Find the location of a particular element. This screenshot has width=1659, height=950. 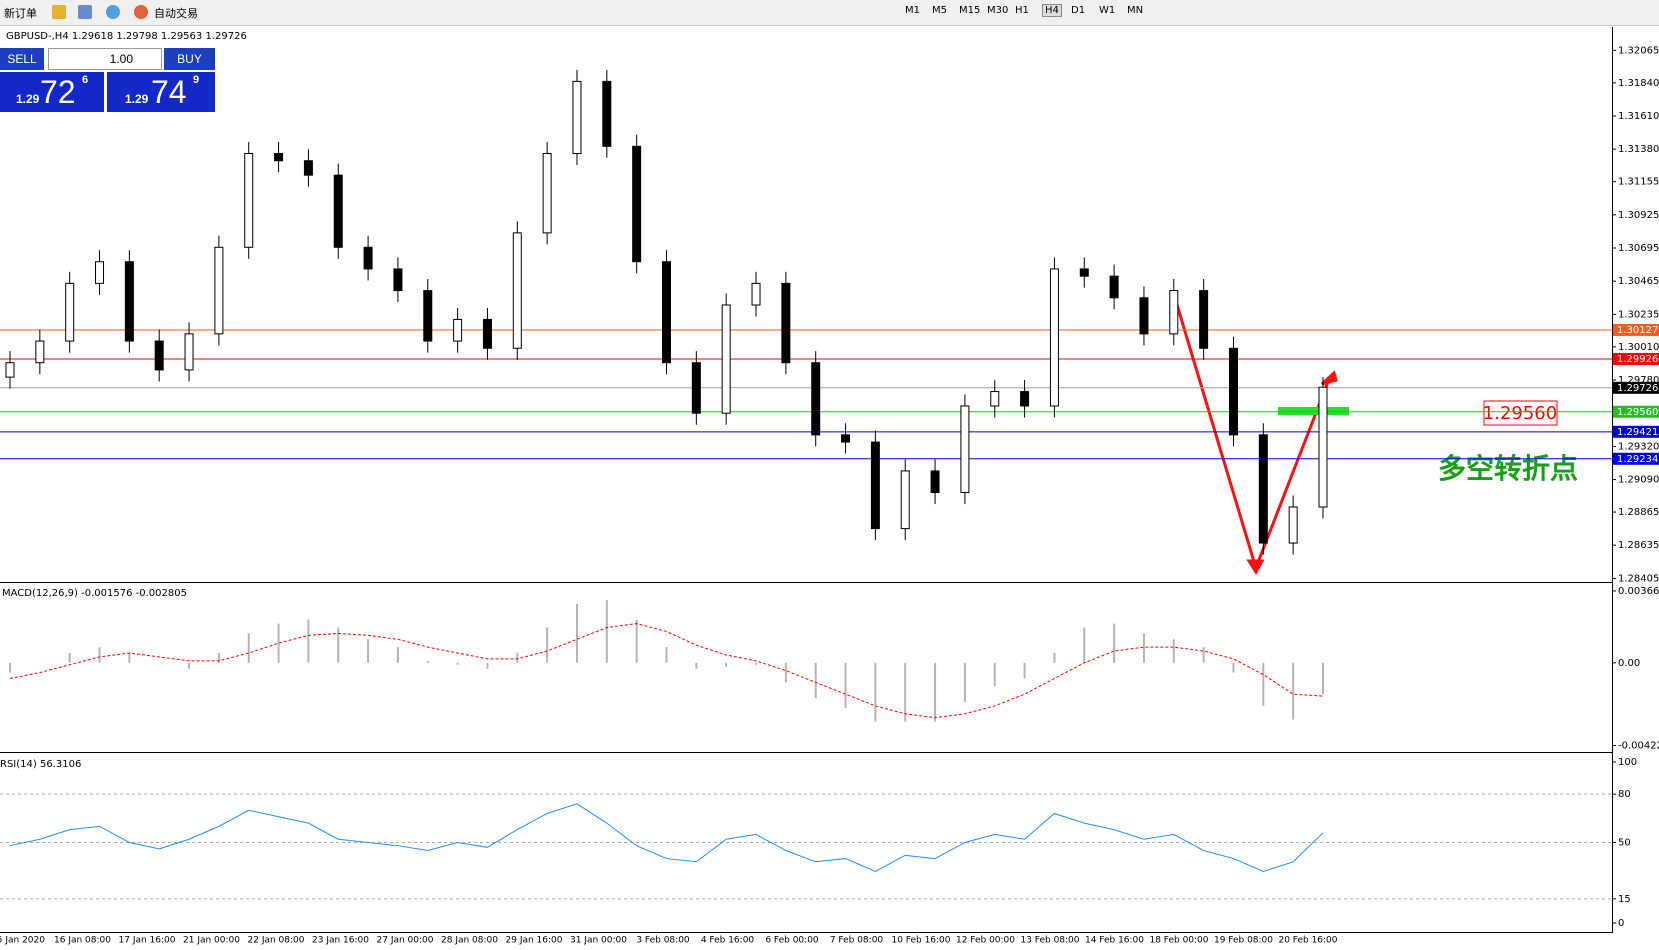

time-label: 12 Feb 00:00 is located at coordinates (985, 941).